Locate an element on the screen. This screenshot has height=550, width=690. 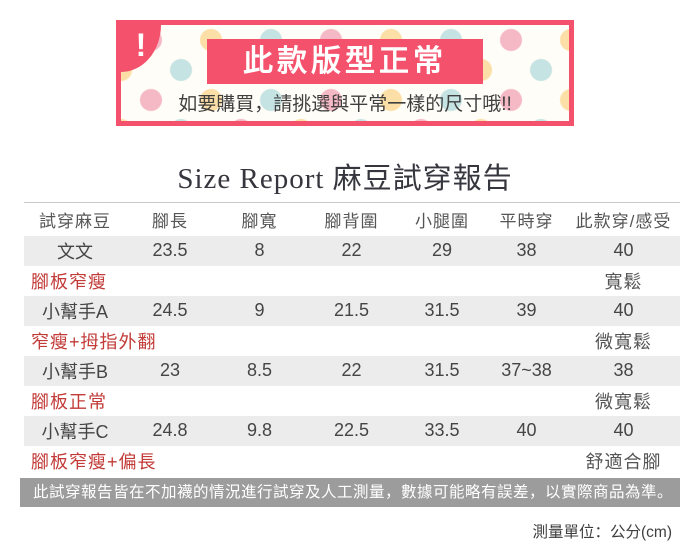
measurement-value: 9.8 is located at coordinates (259, 430).